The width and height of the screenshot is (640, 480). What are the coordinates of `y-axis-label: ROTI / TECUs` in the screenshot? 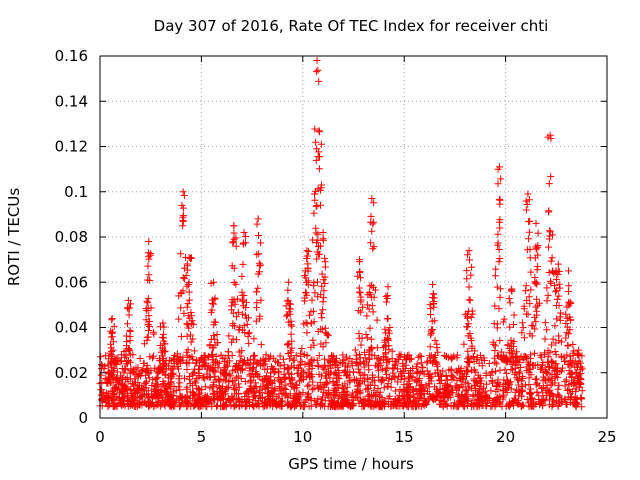 It's located at (14, 237).